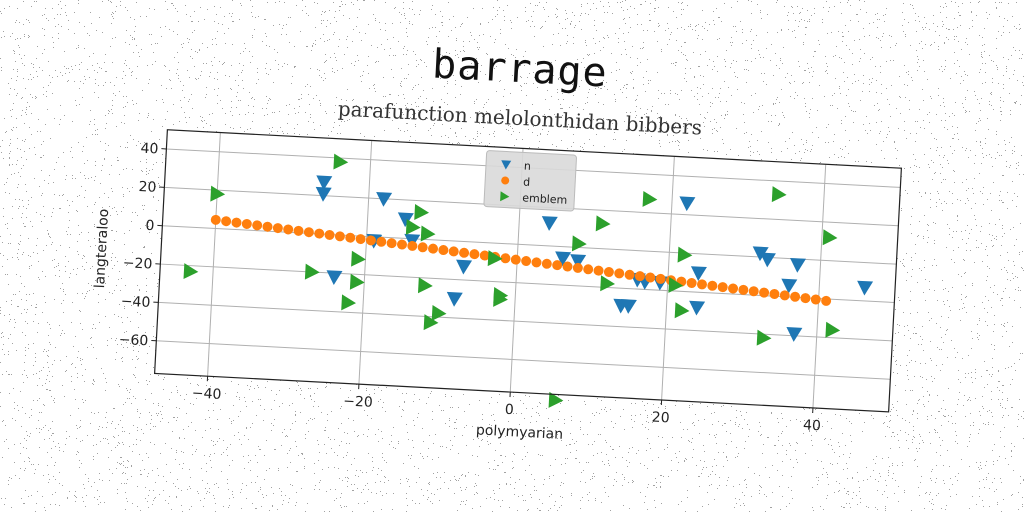  Describe the element at coordinates (149, 149) in the screenshot. I see `y-tick-label: 40` at that location.